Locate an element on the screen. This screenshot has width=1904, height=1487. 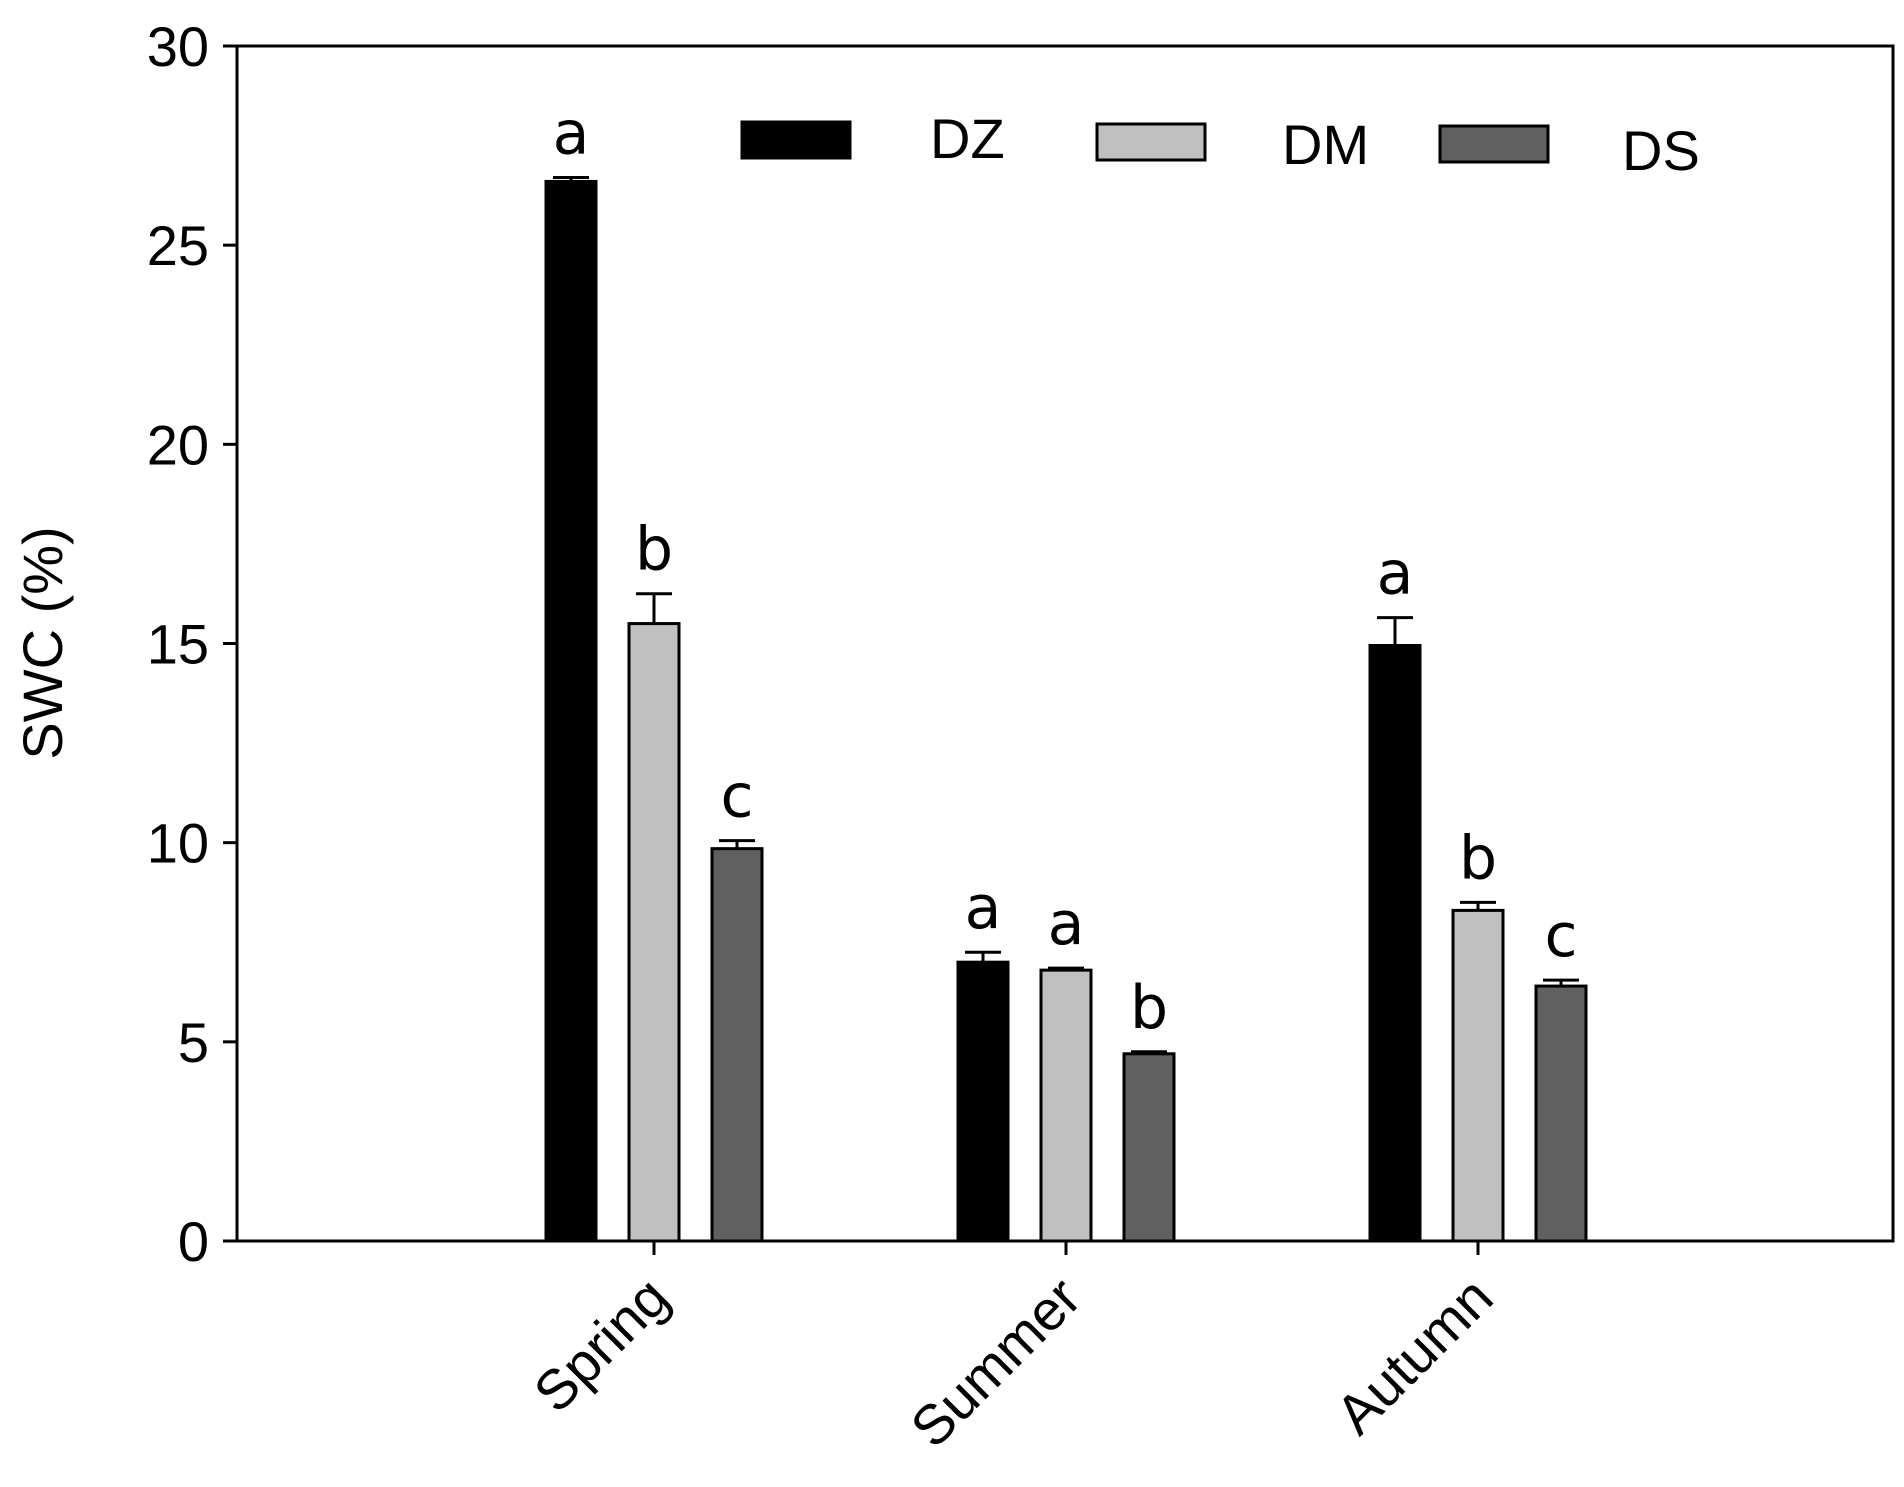
y-axis: 0 5 10 15 20 25 30 is located at coordinates (192, 644).